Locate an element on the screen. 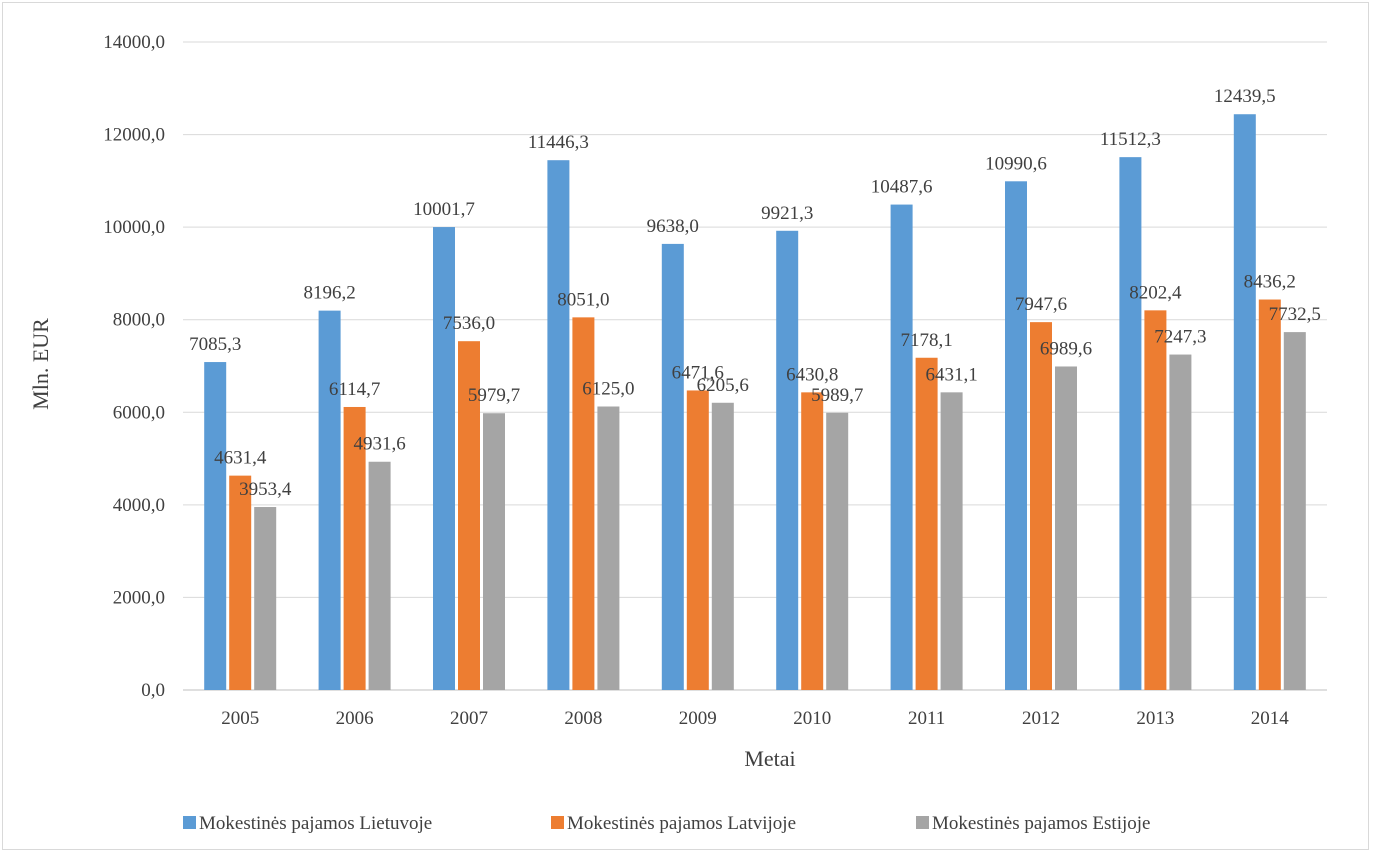 This screenshot has width=1373, height=854. x-tick-label: 2010 is located at coordinates (812, 718).